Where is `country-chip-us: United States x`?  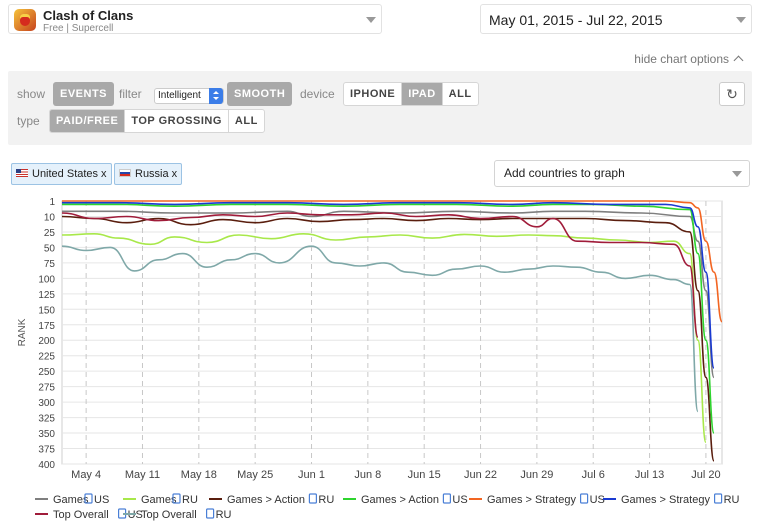
country-chip-us: United States x is located at coordinates (61, 174).